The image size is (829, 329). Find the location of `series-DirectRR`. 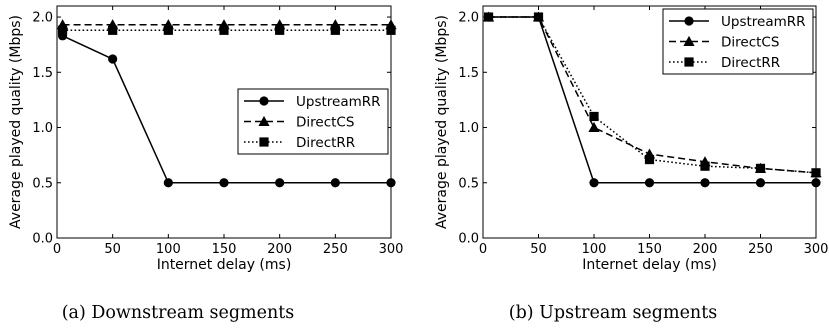

series-DirectRR is located at coordinates (226, 30).